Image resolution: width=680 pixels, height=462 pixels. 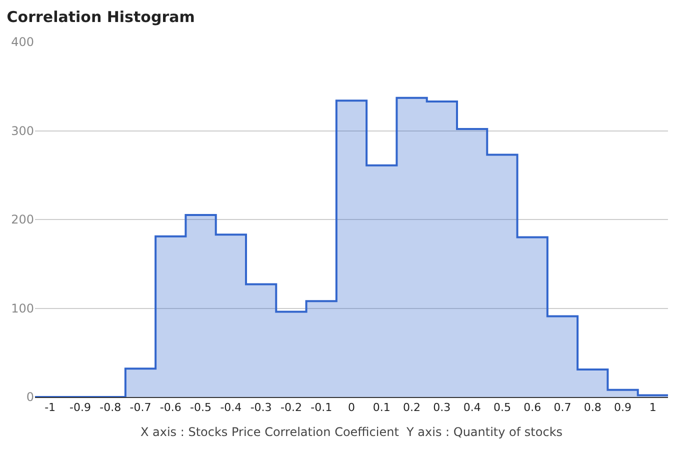 I want to click on x-tick-label: 0.2, so click(x=412, y=407).